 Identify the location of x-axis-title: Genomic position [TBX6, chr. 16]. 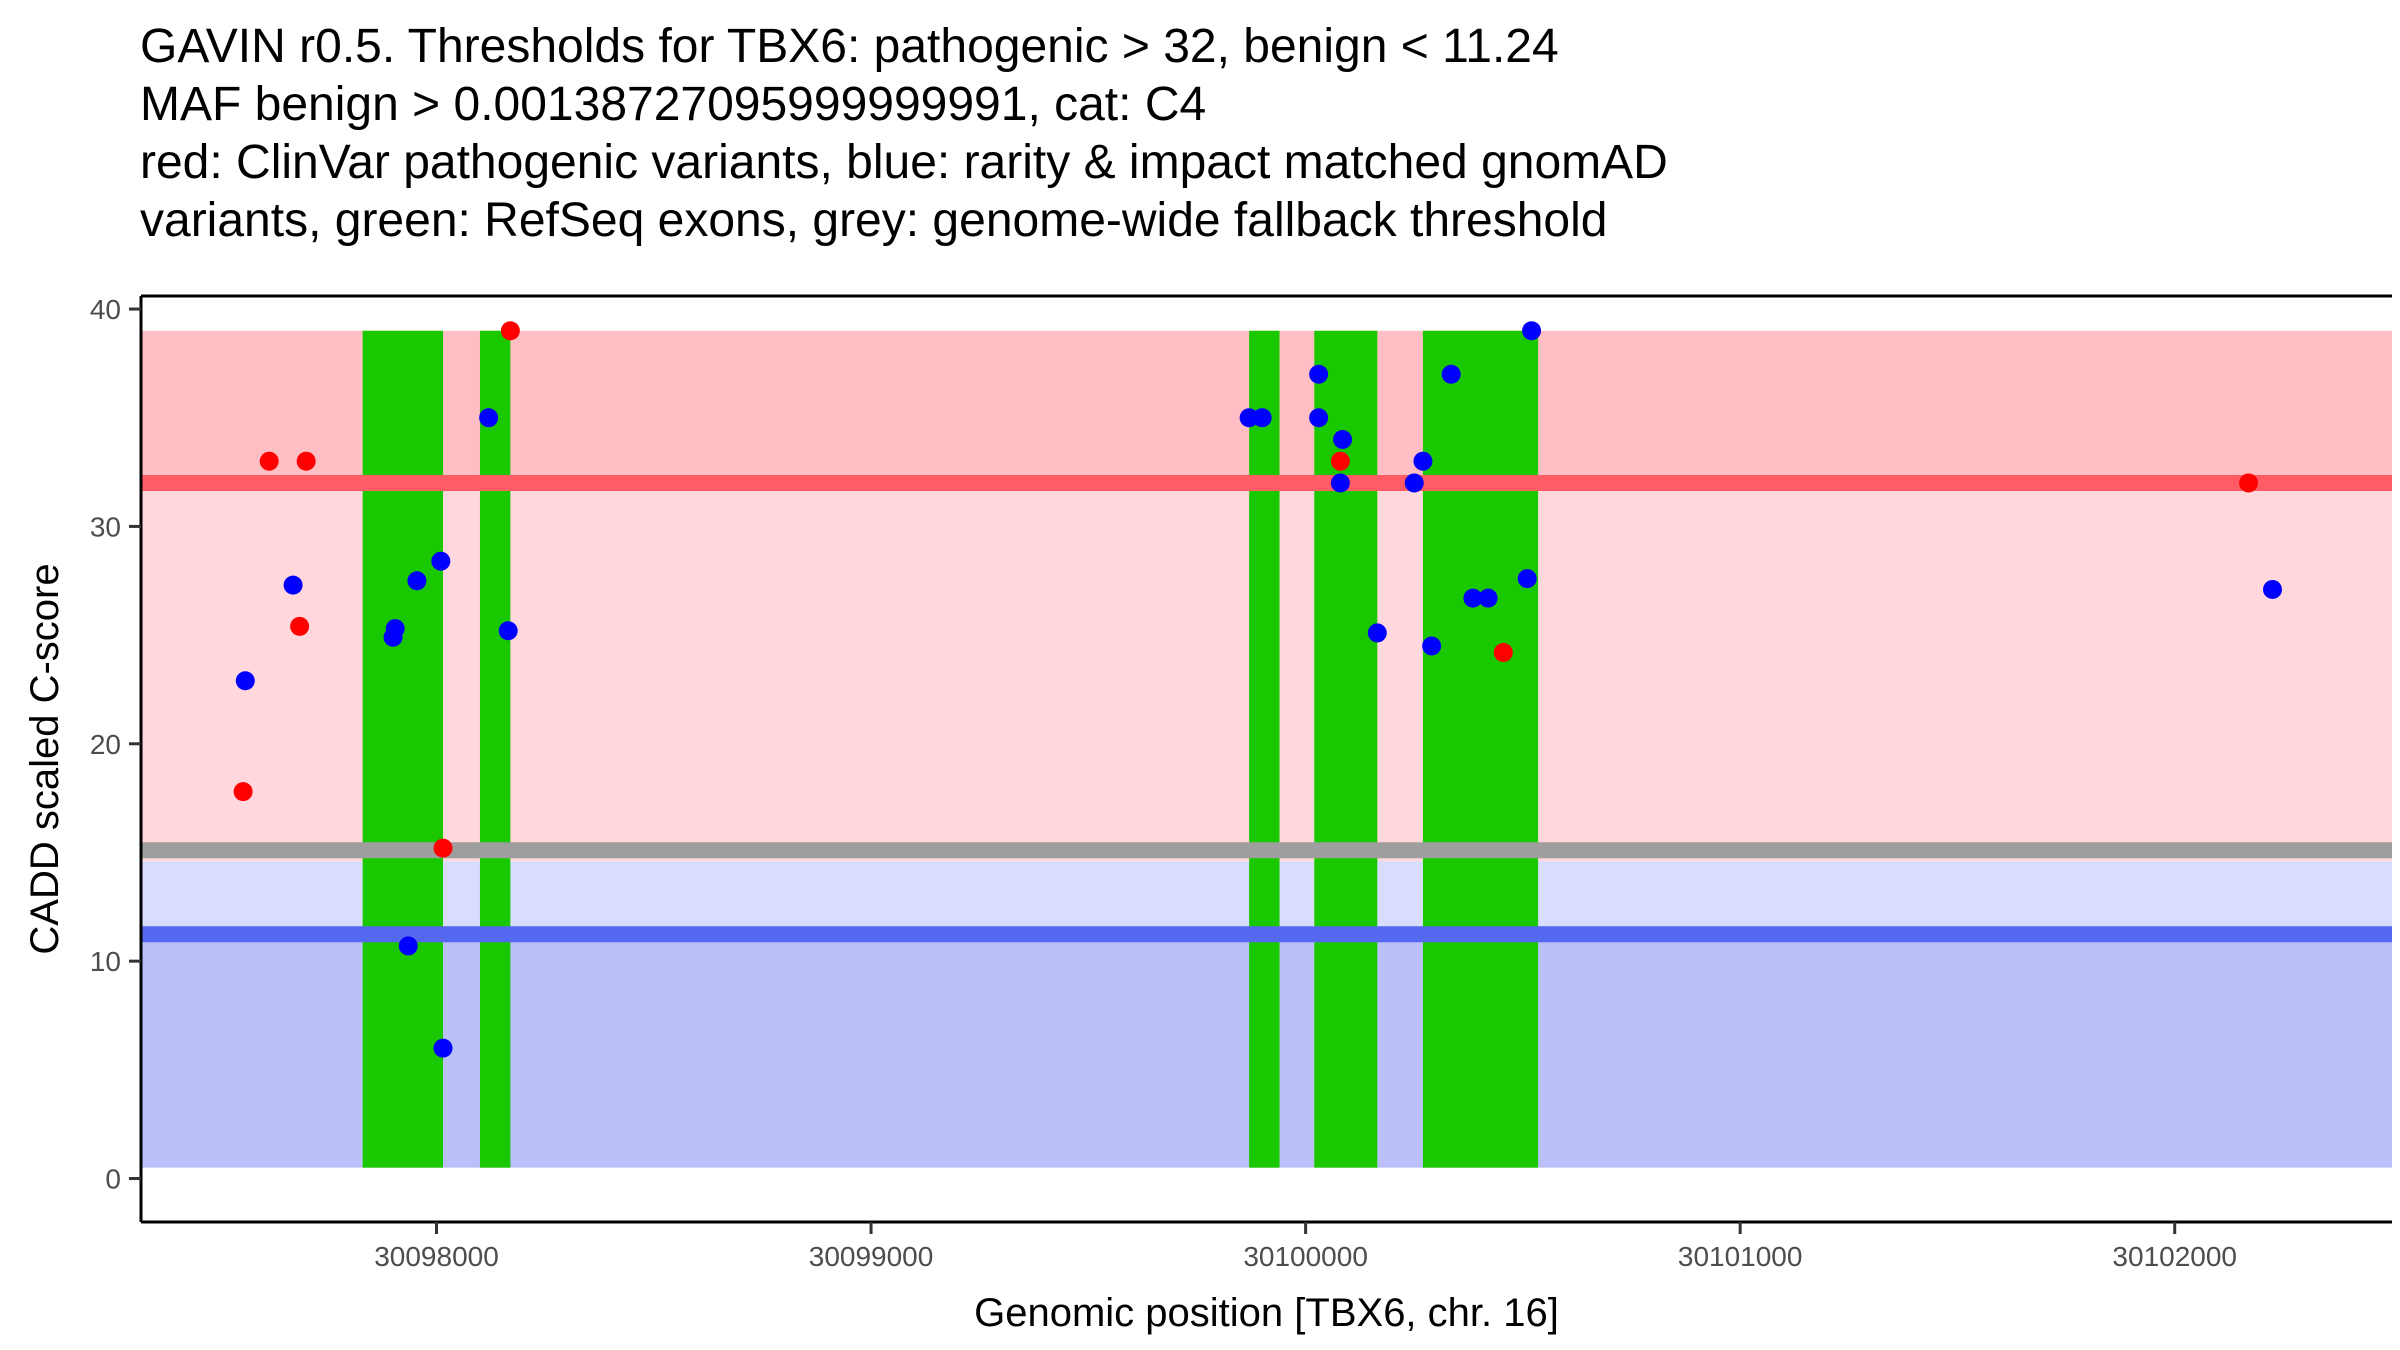
(1266, 1313).